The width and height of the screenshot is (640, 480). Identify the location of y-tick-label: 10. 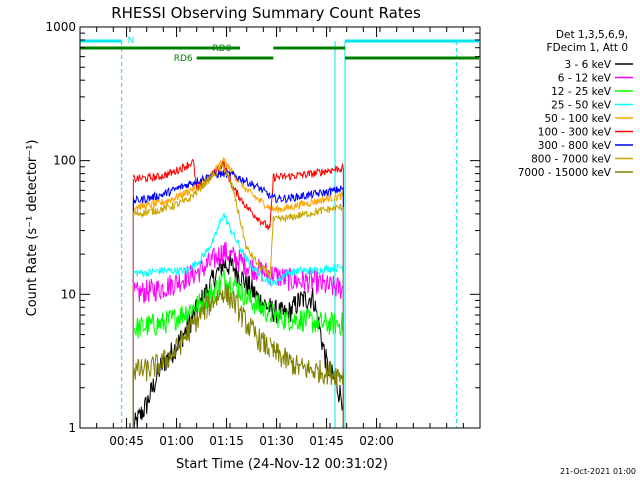
(68, 294).